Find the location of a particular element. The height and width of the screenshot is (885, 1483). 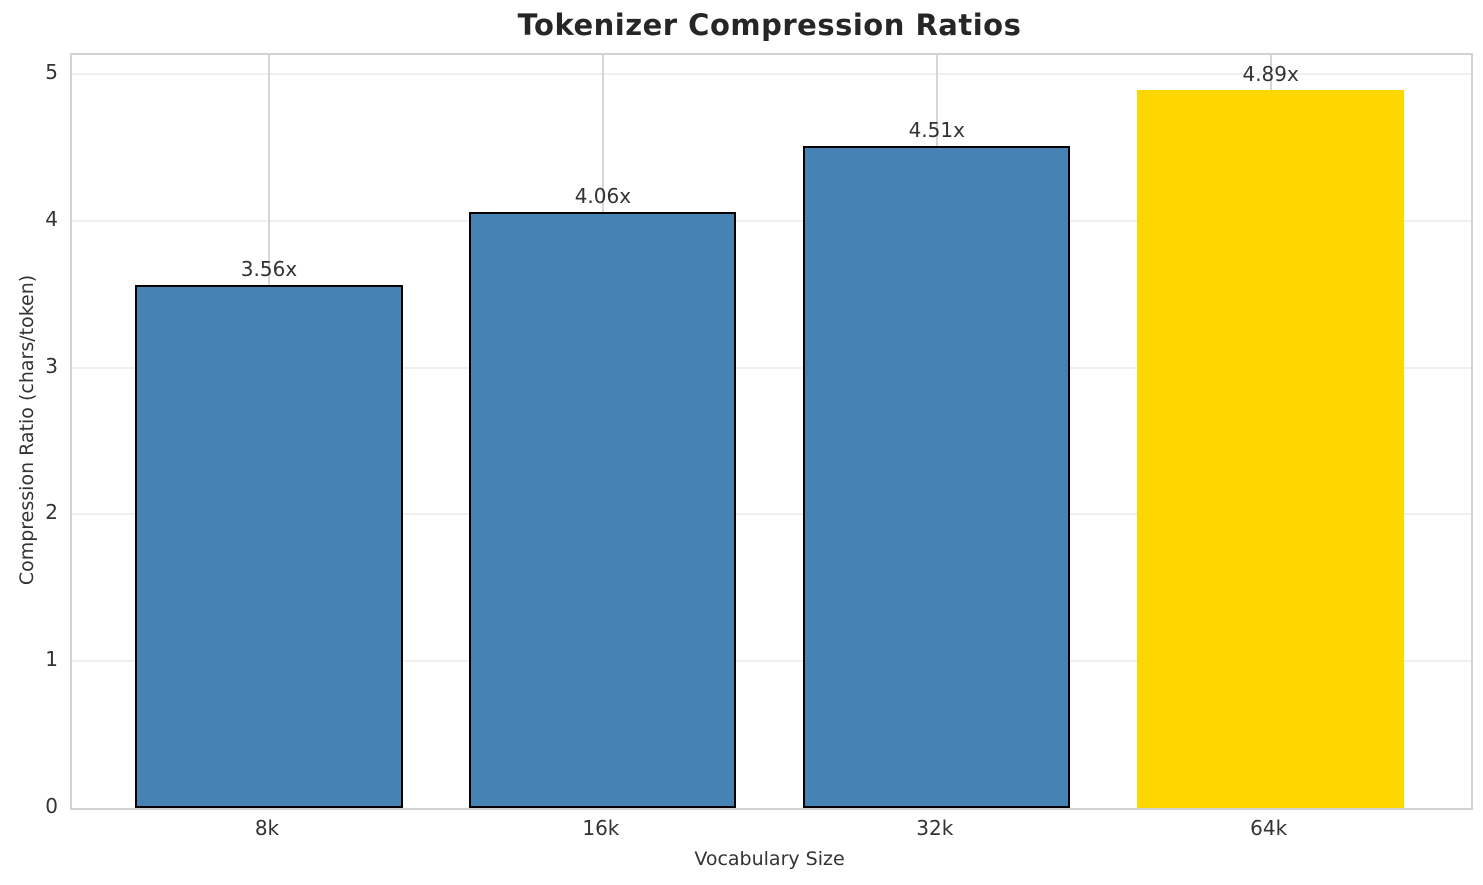

y-tick-label: 5 is located at coordinates (51, 72).